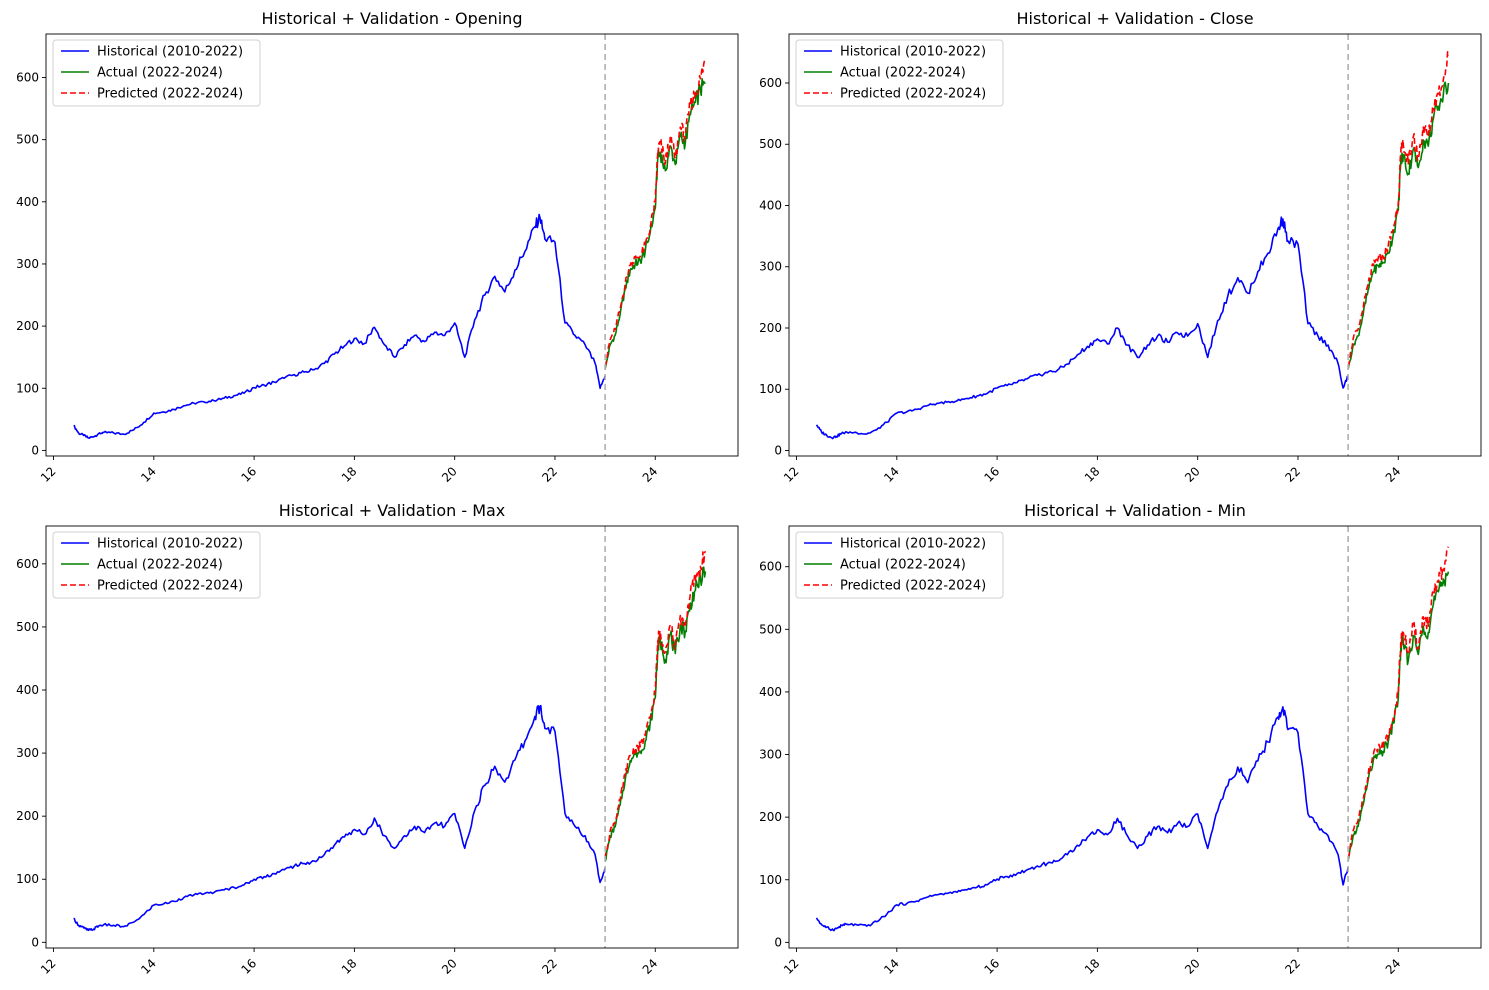  I want to click on chart-title: Historical + Validation - Max, so click(392, 510).